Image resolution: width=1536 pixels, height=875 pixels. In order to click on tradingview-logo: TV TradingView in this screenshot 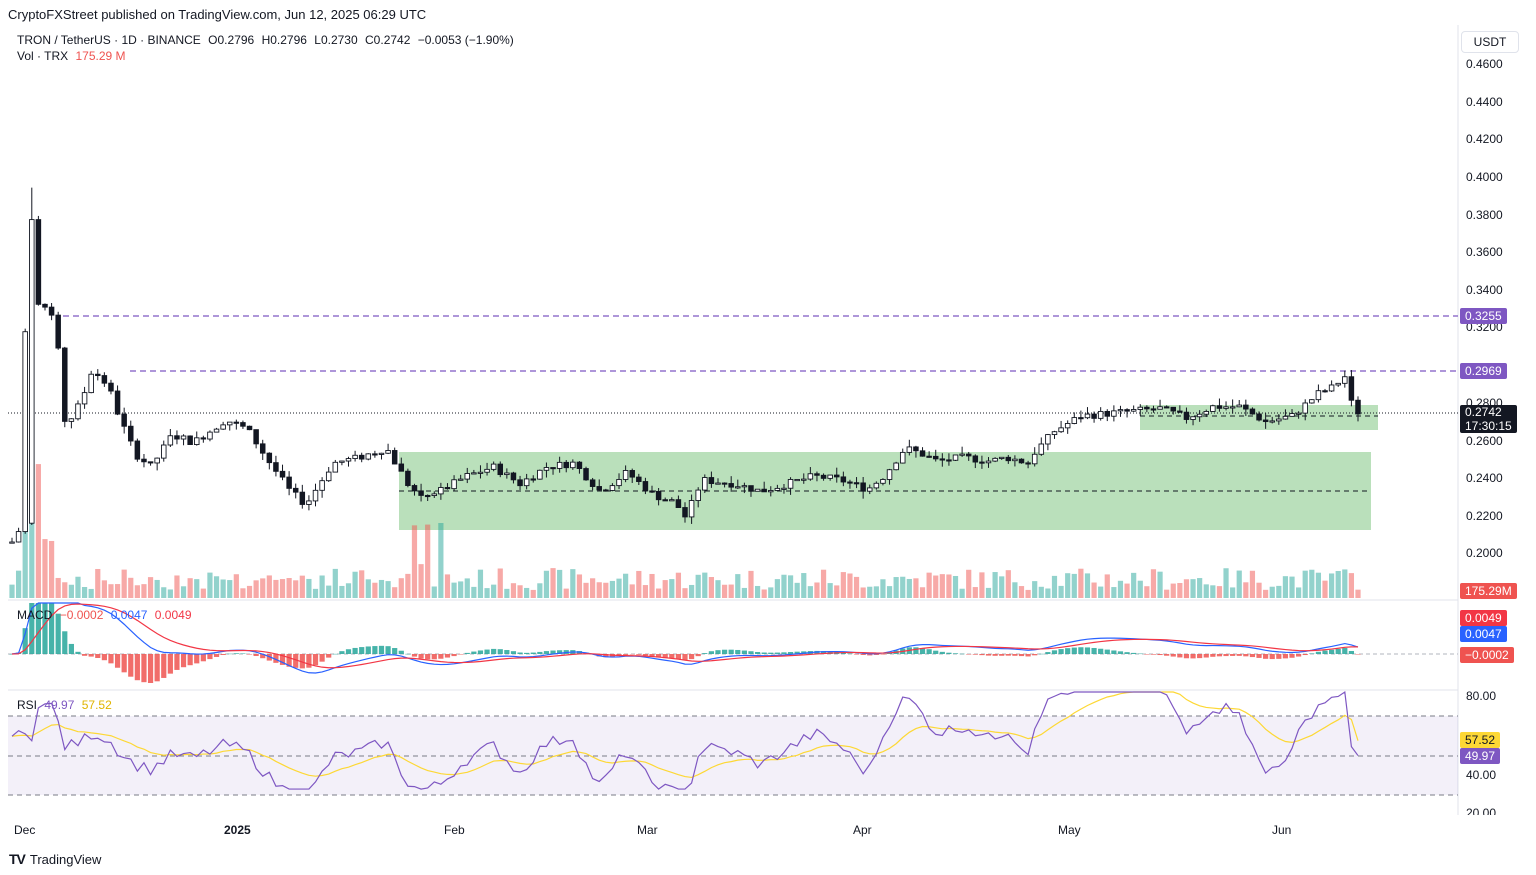, I will do `click(55, 859)`.